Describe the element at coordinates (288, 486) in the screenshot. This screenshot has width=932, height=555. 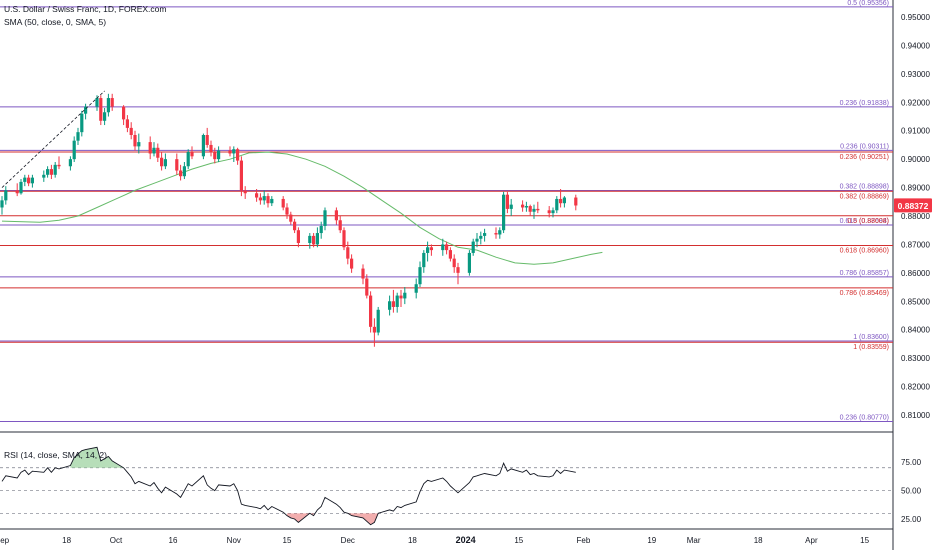
I see `rsi-line` at that location.